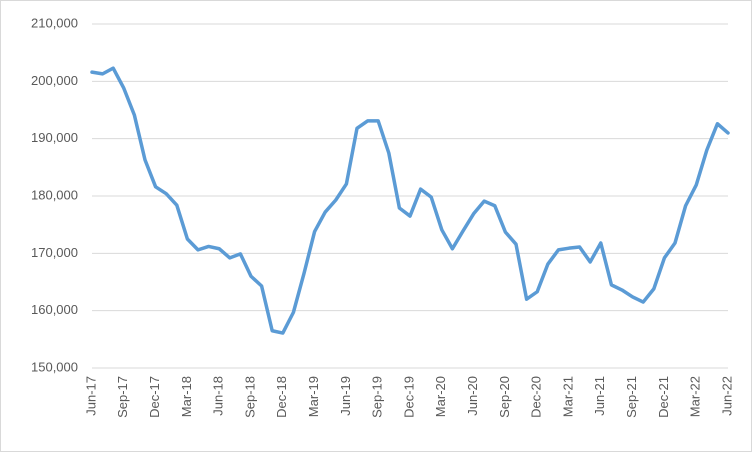 This screenshot has height=452, width=752. I want to click on y-tick-label: 200,000, so click(54, 80).